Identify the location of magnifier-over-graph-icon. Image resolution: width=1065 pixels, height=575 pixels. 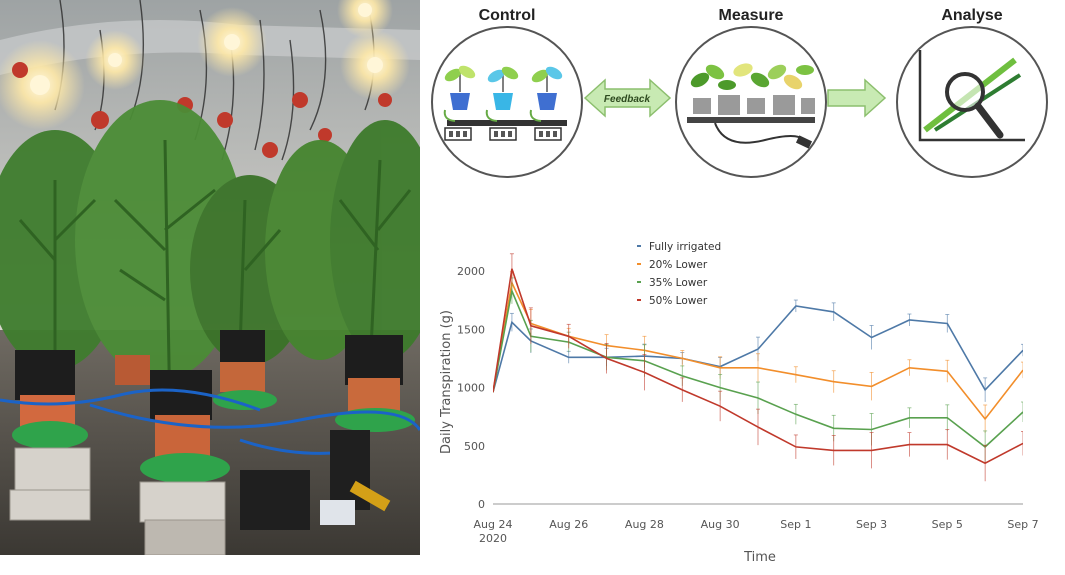
(972, 102).